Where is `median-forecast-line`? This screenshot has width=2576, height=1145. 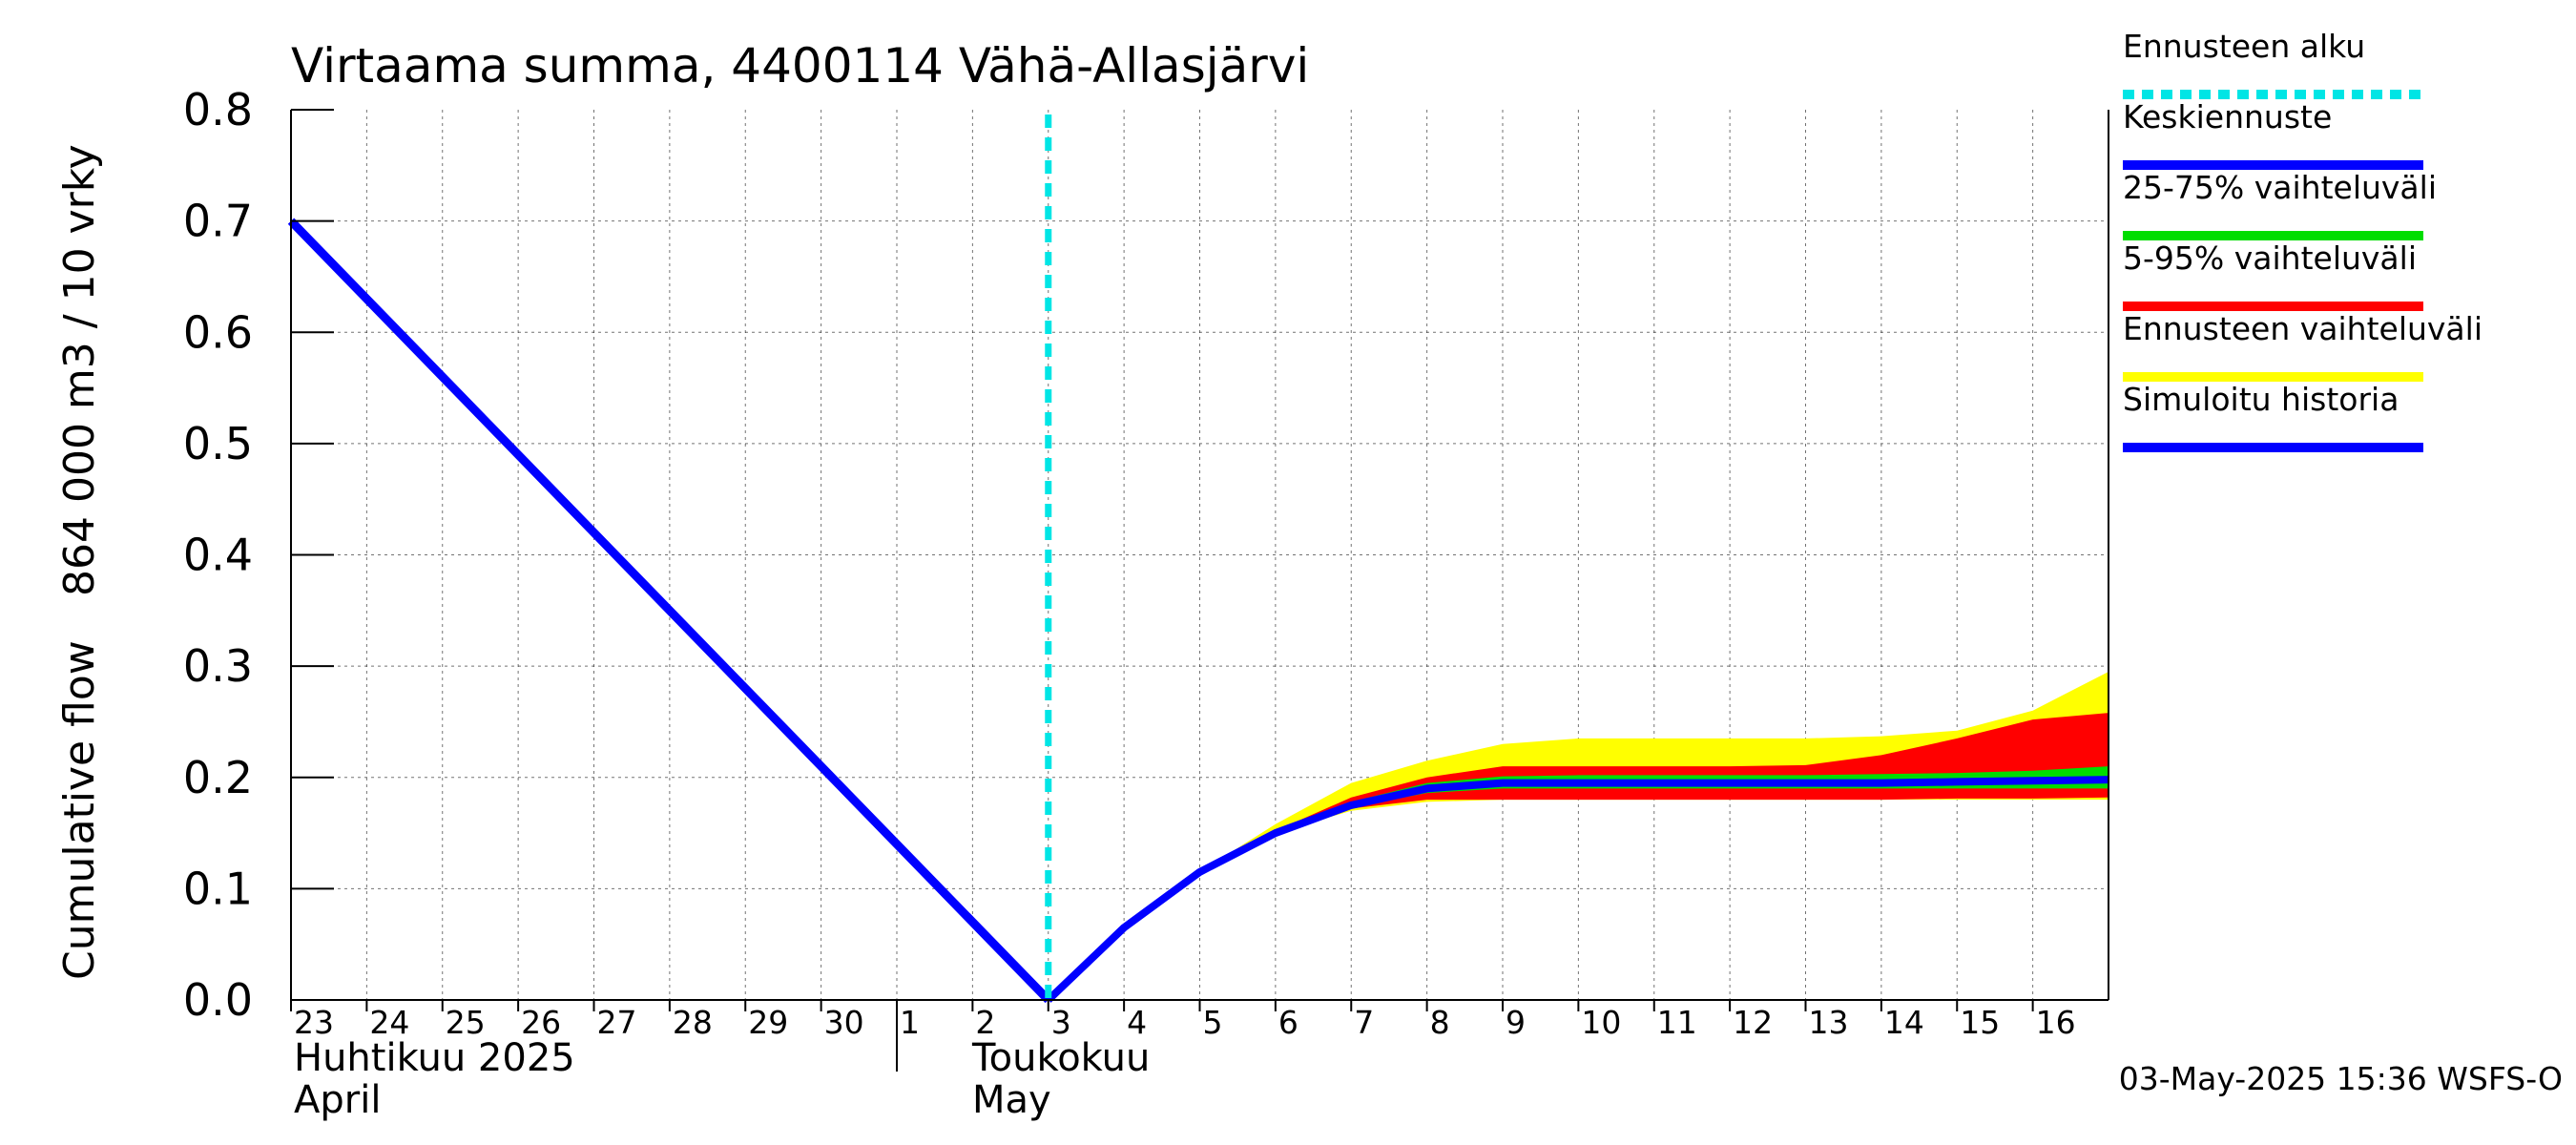
median-forecast-line is located at coordinates (1577, 890).